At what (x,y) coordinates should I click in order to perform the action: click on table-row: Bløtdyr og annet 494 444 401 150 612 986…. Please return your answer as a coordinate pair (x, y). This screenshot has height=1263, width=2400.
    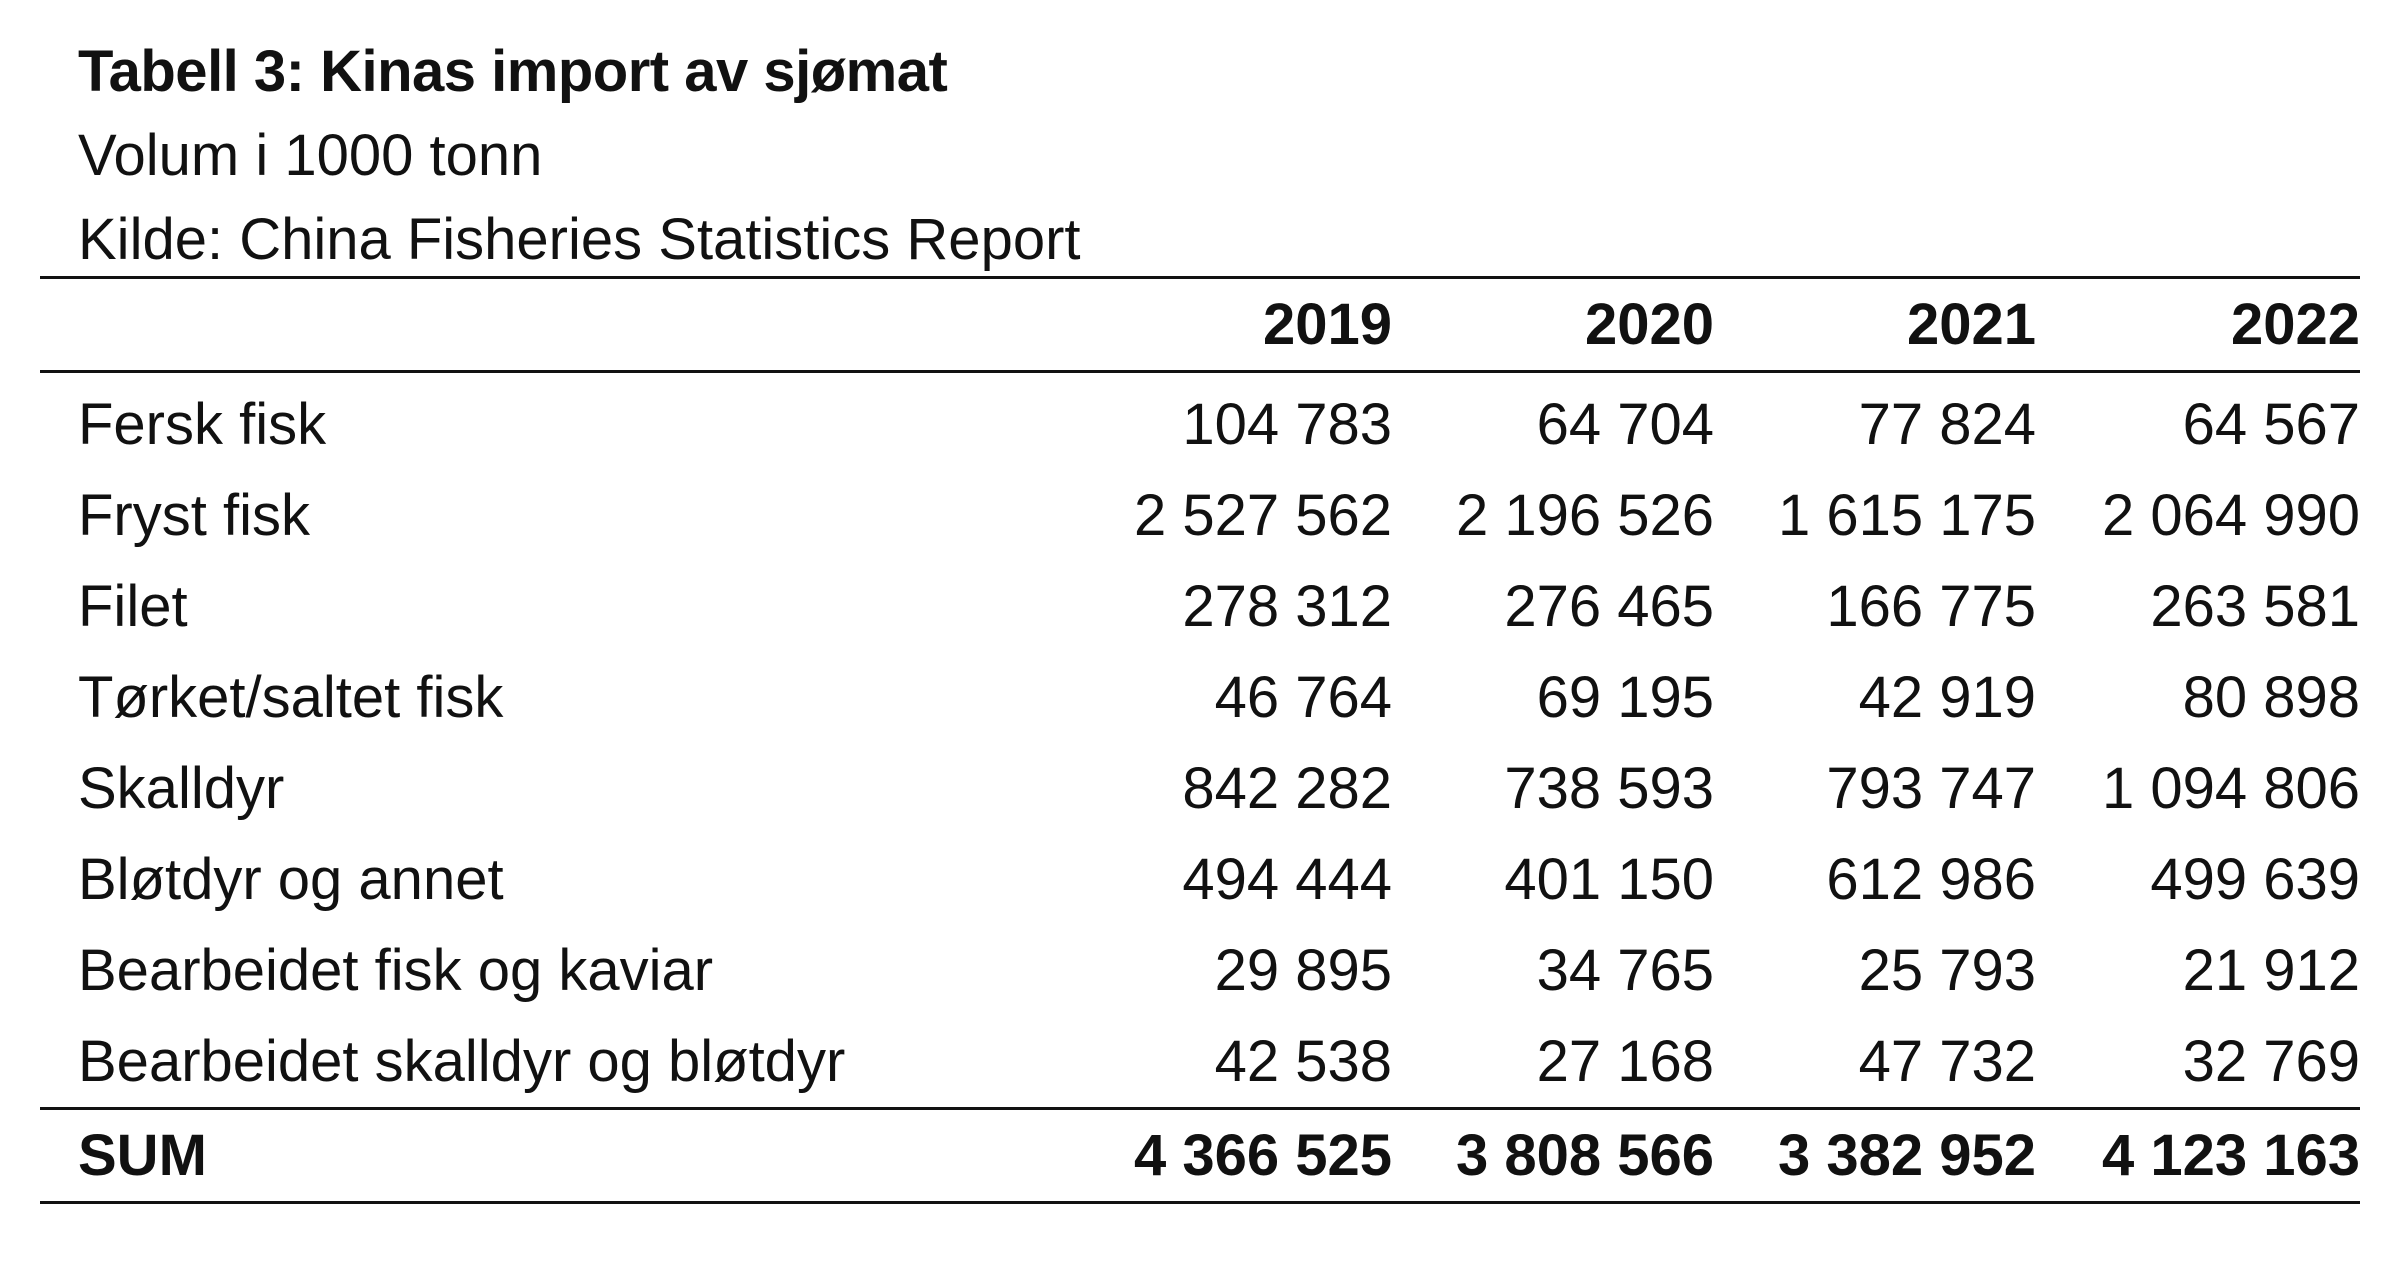
    Looking at the image, I should click on (1200, 879).